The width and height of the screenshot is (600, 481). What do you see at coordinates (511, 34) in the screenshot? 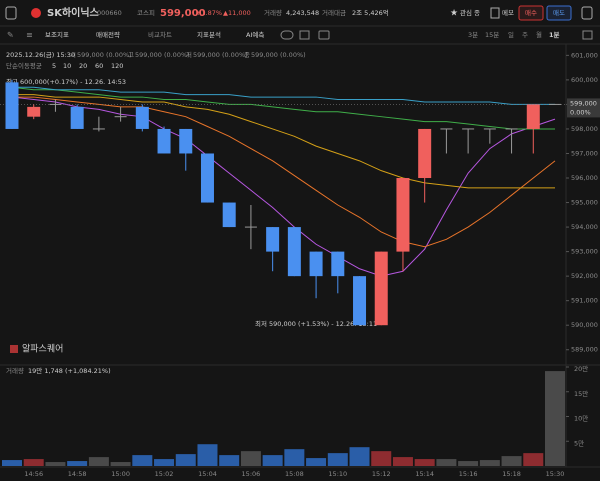
I see `period-day: 일` at bounding box center [511, 34].